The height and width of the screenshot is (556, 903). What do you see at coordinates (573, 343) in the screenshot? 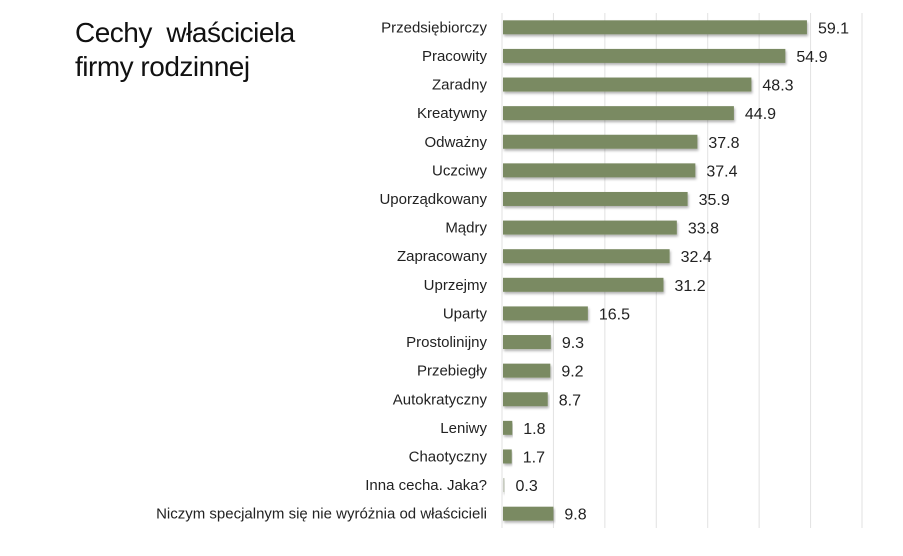
I see `value-label: 9.3` at bounding box center [573, 343].